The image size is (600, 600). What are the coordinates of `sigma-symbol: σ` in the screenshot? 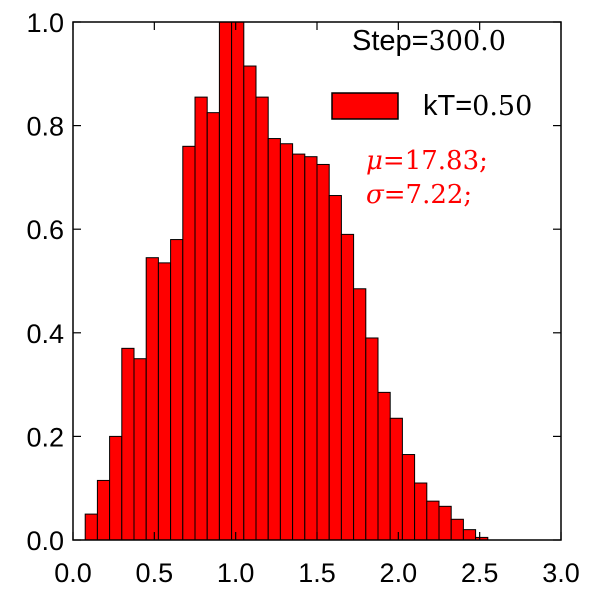 It's located at (375, 195).